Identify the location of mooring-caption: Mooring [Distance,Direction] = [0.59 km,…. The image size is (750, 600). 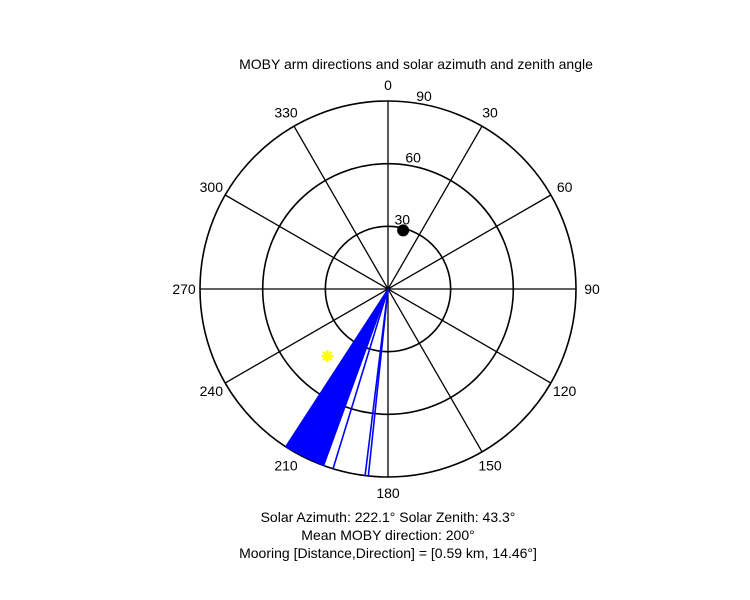
(388, 553).